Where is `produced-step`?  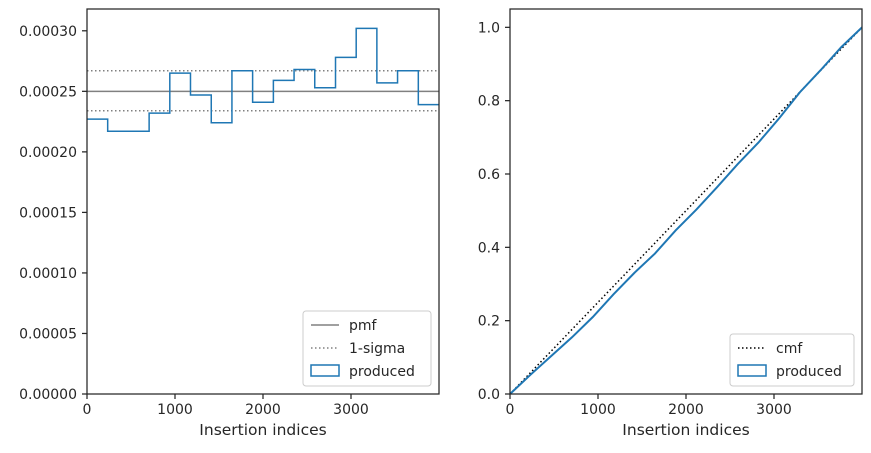
produced-step is located at coordinates (263, 80).